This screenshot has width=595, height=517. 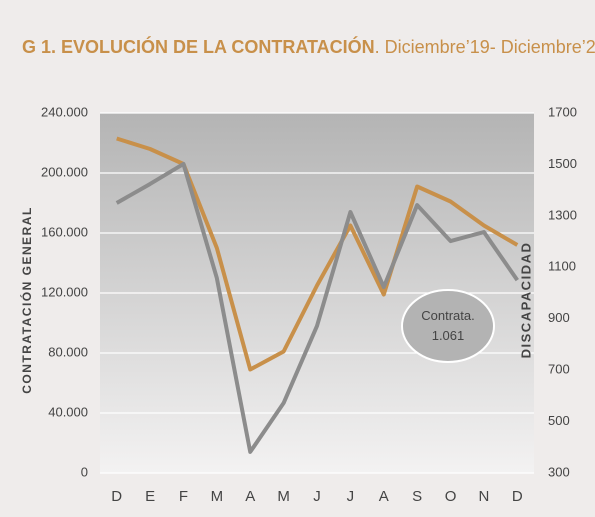 What do you see at coordinates (559, 369) in the screenshot?
I see `y2-tick-label: 700` at bounding box center [559, 369].